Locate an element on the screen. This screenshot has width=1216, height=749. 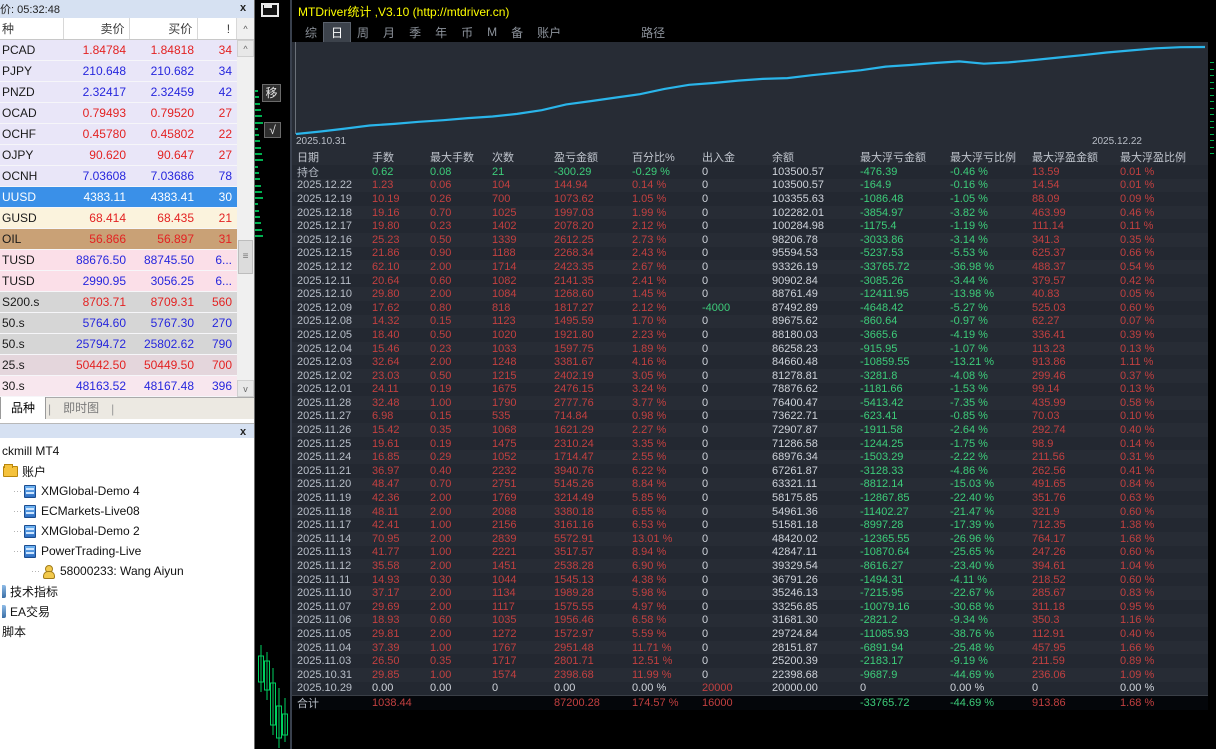
menu-item-日: 日 is located at coordinates (337, 32).